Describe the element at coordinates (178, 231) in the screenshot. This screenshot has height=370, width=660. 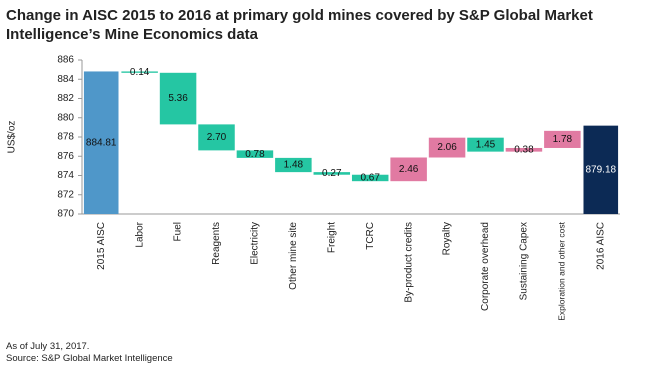
I see `x-tick-label: Fuel` at that location.